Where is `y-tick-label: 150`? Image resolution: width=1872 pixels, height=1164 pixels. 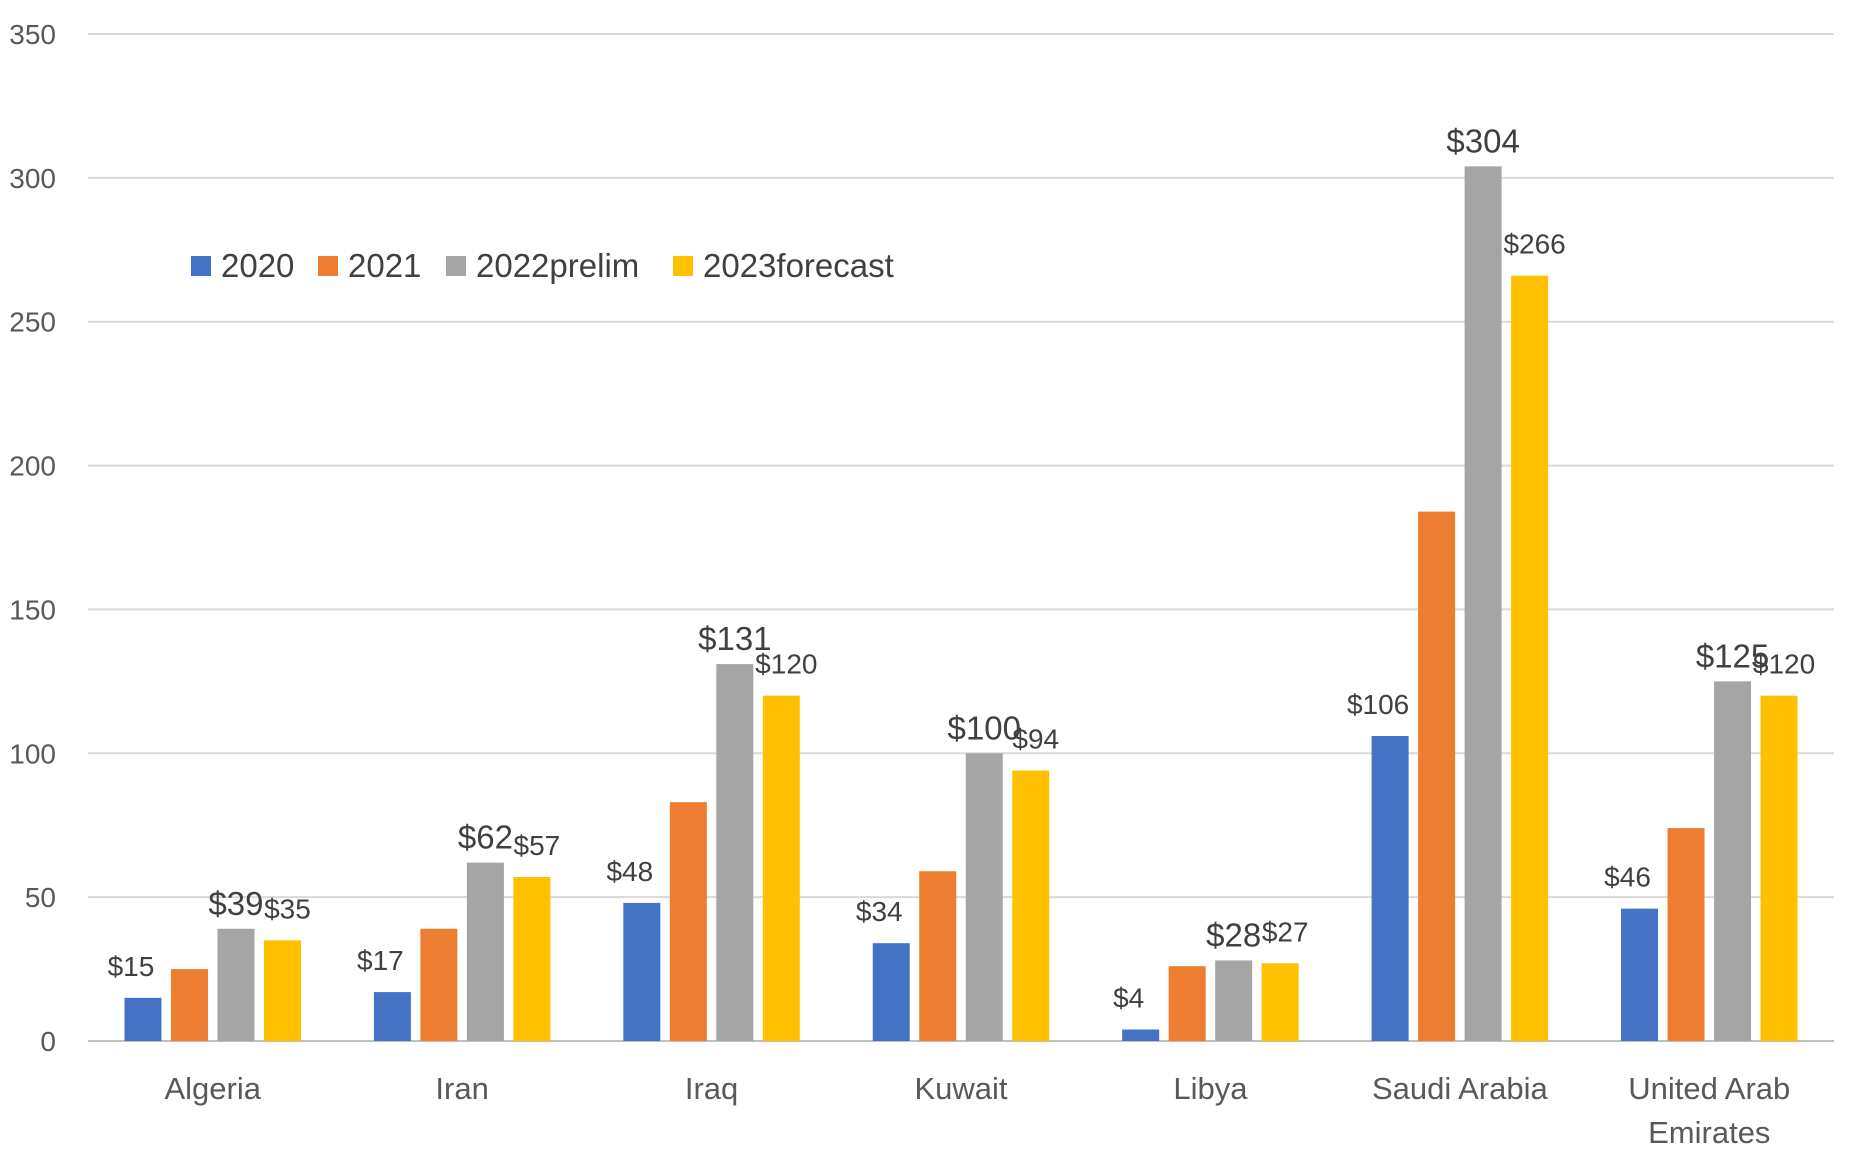
y-tick-label: 150 is located at coordinates (32, 609).